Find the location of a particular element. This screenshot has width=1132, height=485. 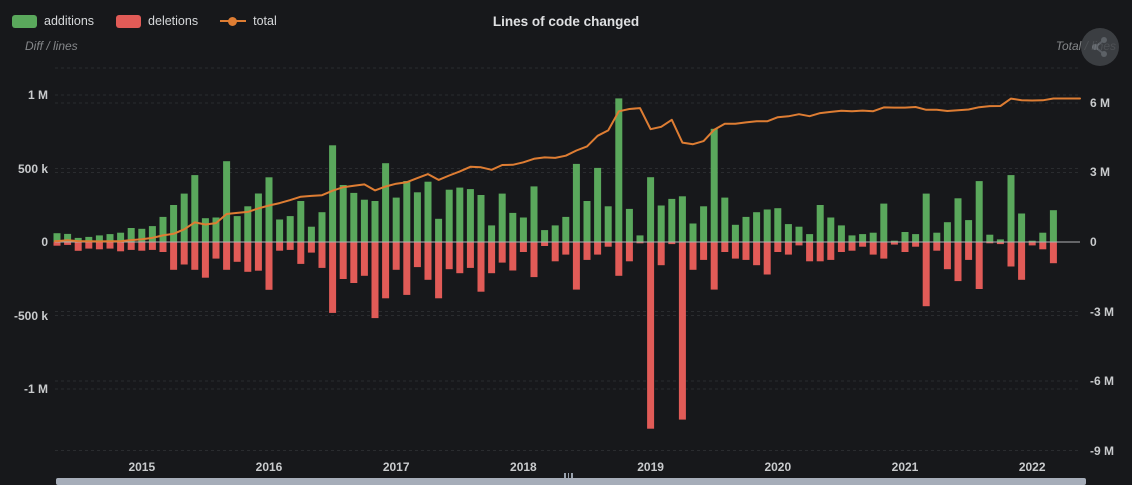

right-axis-tick-label: 6 M is located at coordinates (1100, 102).